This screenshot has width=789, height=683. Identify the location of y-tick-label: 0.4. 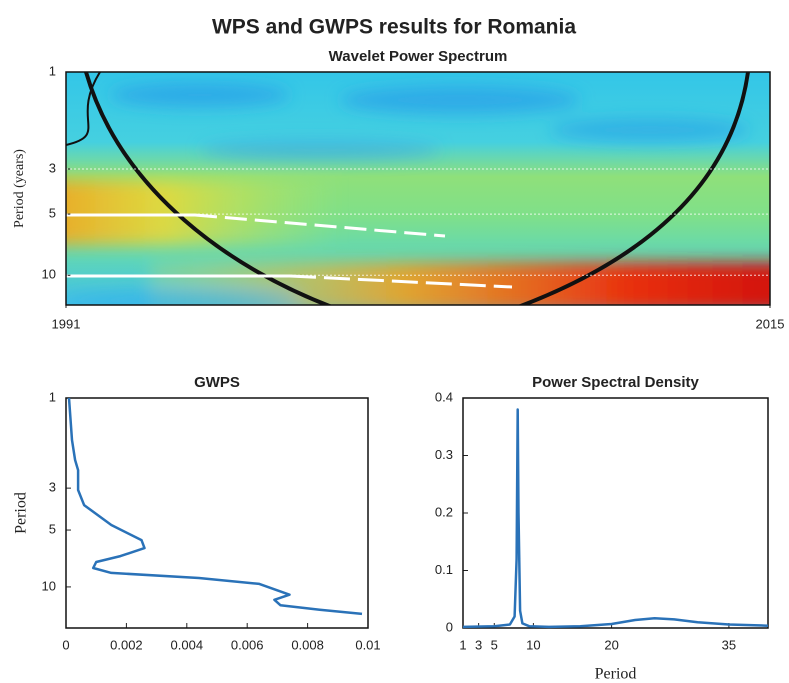
(444, 396).